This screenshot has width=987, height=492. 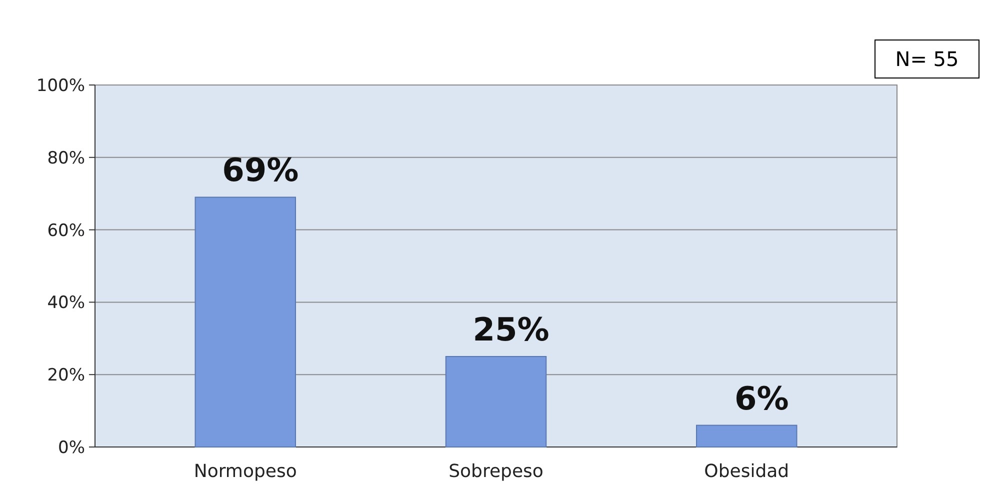 What do you see at coordinates (761, 398) in the screenshot?
I see `data-label: 6%` at bounding box center [761, 398].